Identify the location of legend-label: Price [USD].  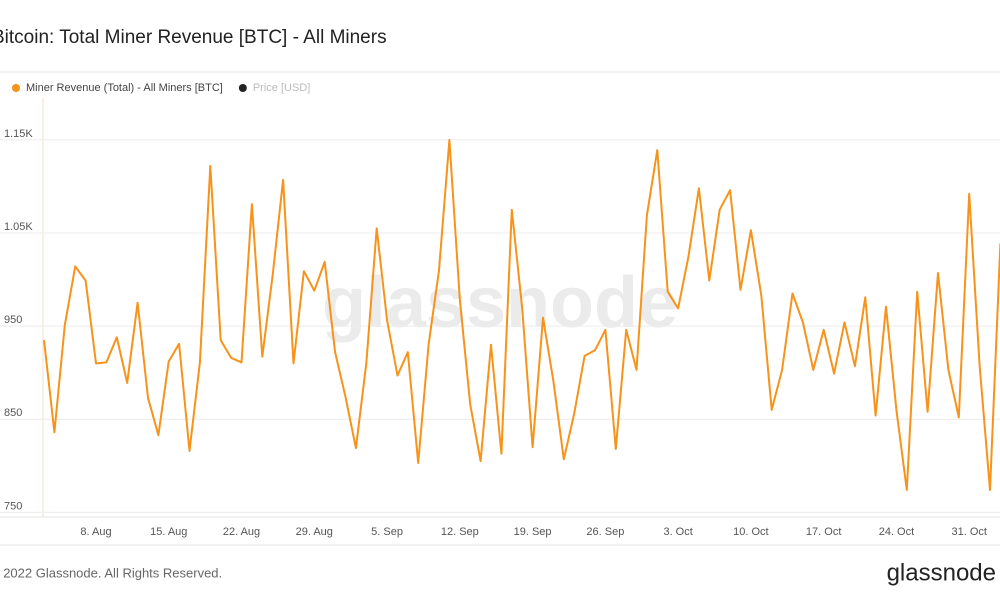
(281, 88).